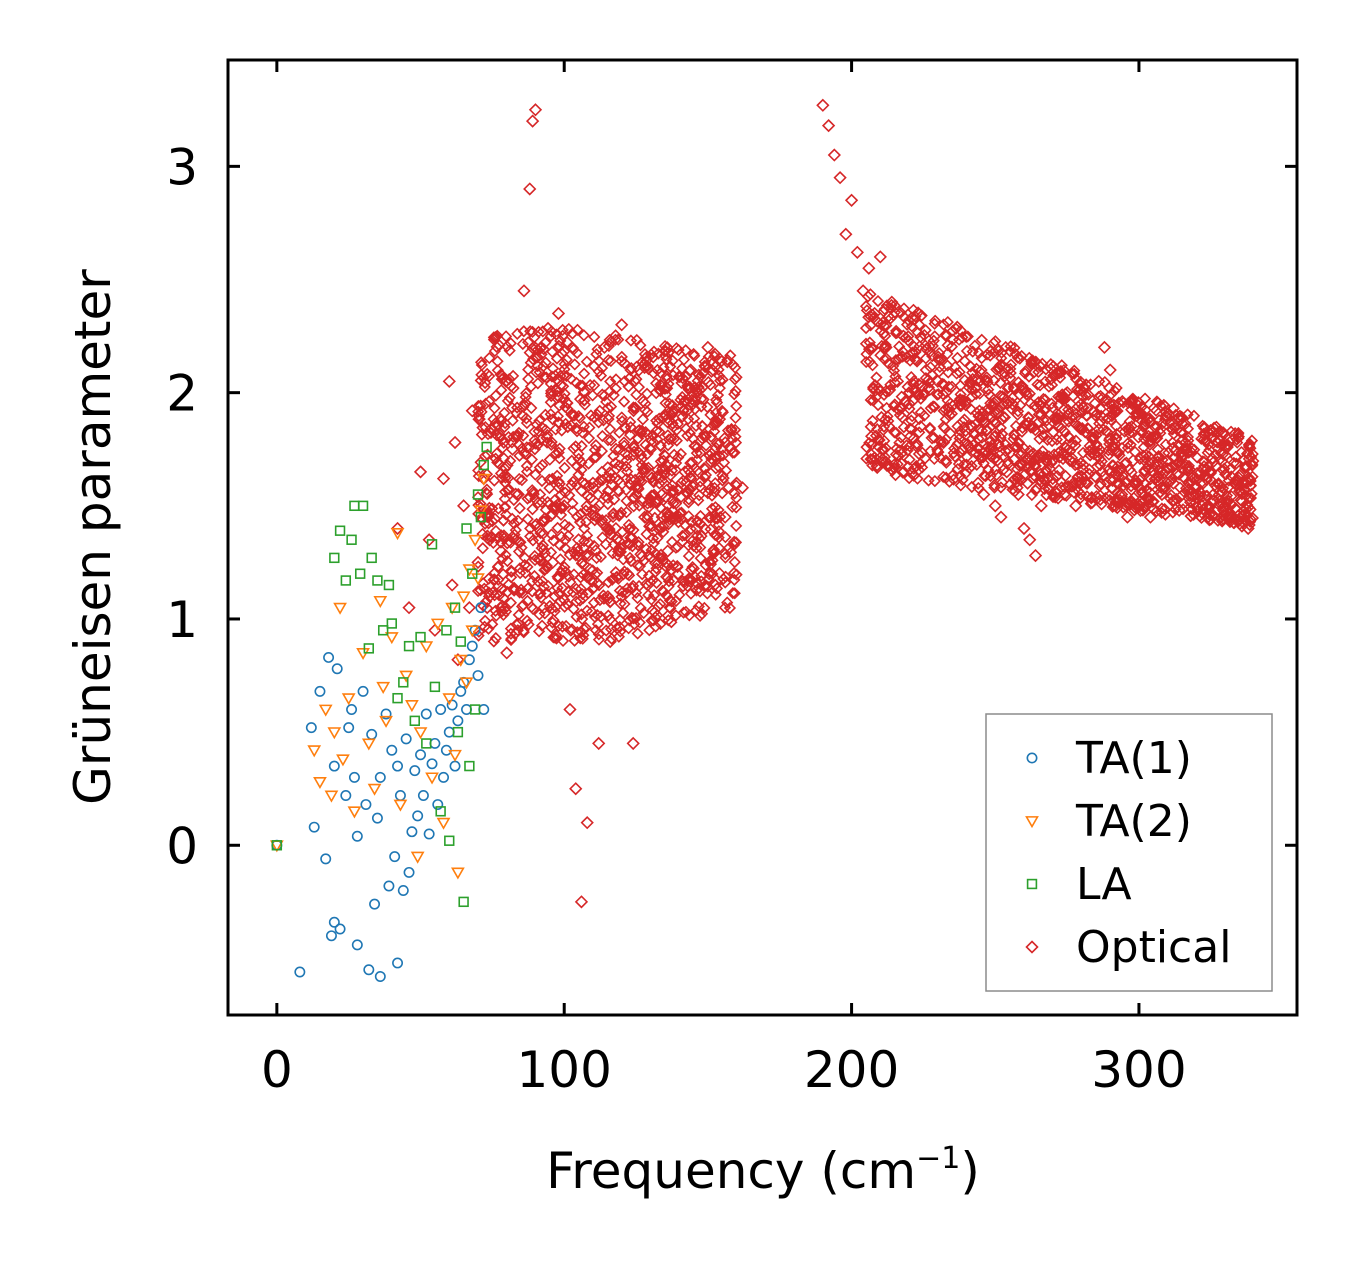  I want to click on legend-frame, so click(1129, 852).